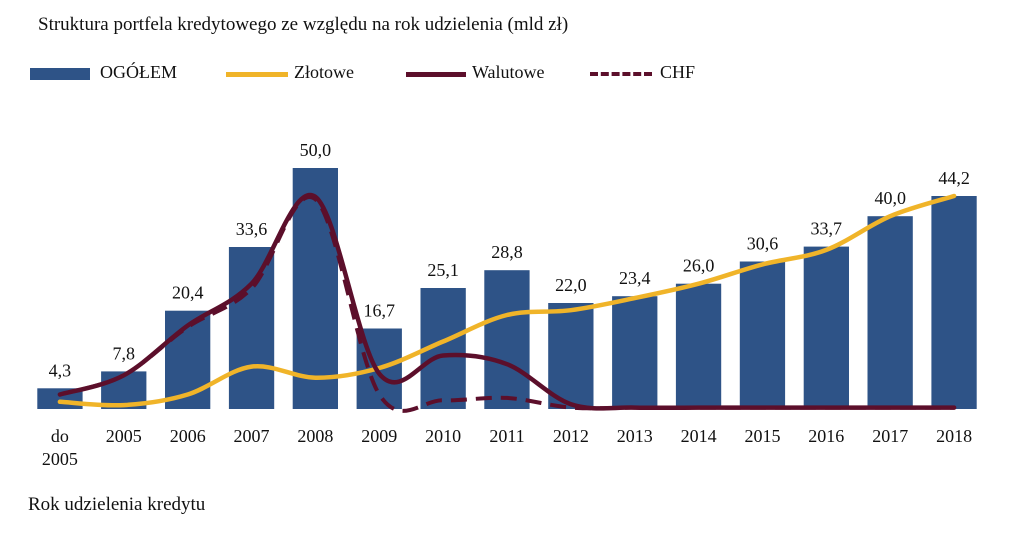  Describe the element at coordinates (60, 74) in the screenshot. I see `legend-swatch-ogolem` at that location.